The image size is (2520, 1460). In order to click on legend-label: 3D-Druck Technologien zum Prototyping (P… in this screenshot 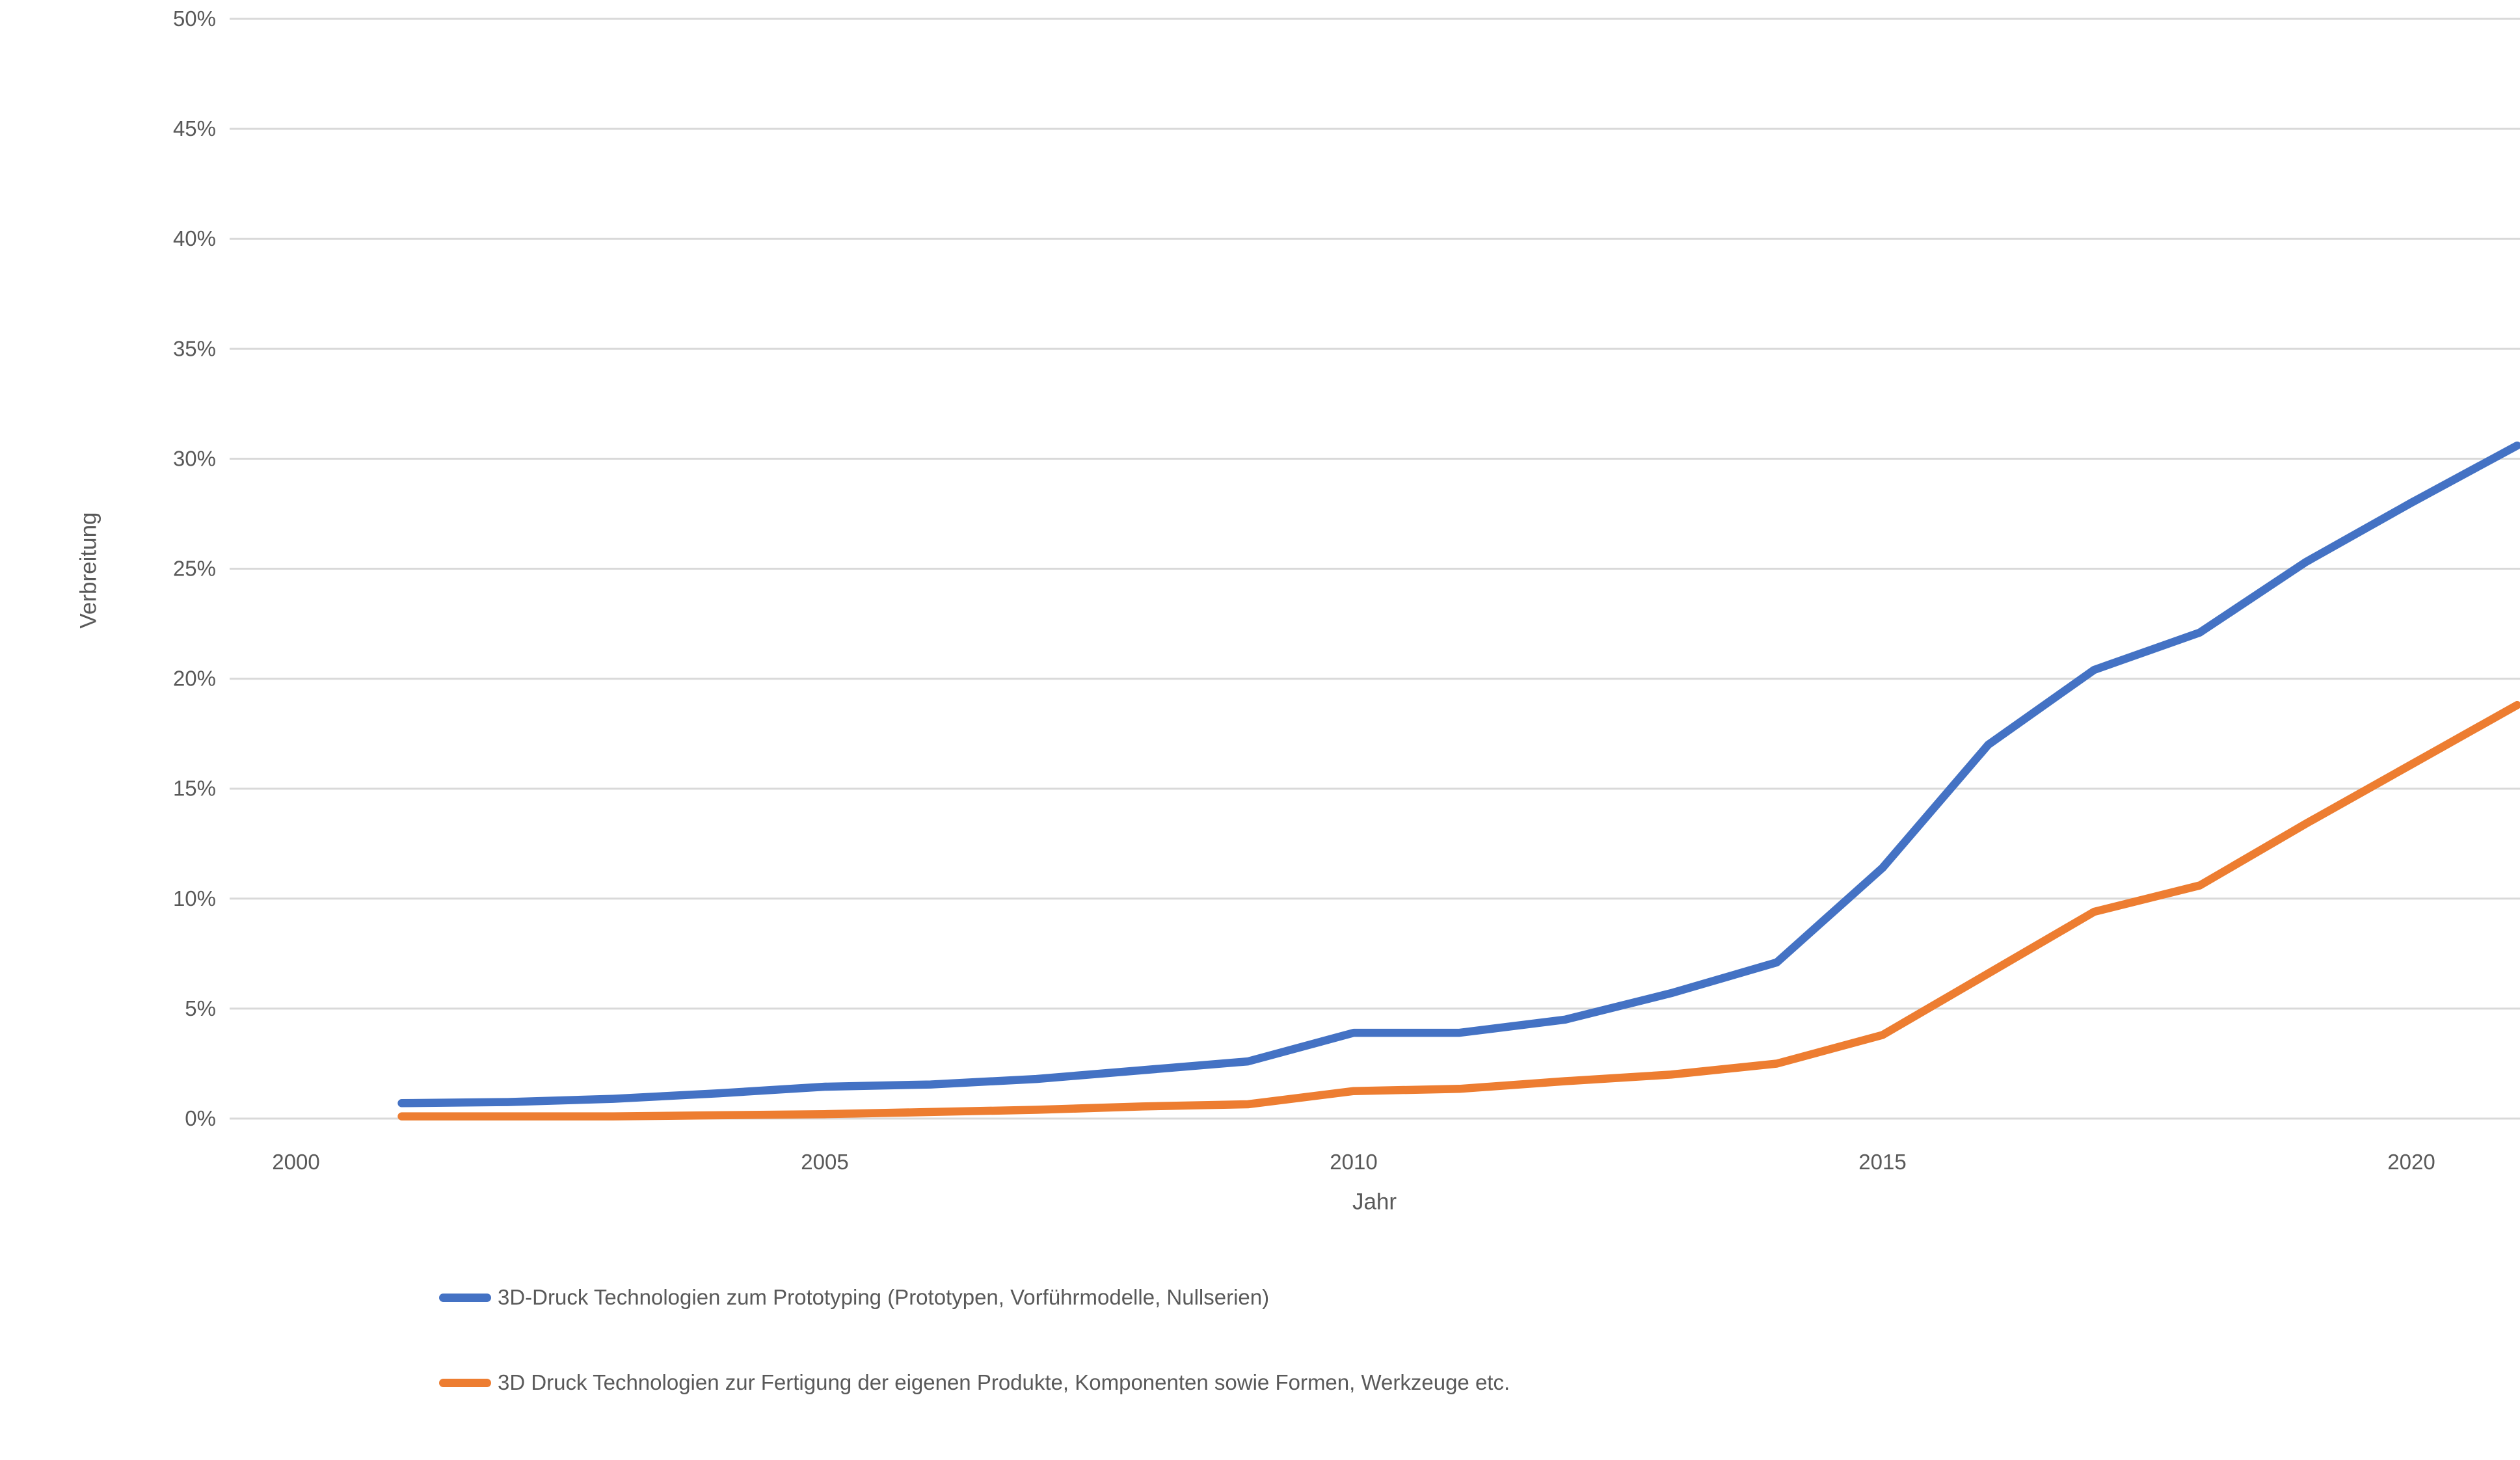, I will do `click(884, 1297)`.